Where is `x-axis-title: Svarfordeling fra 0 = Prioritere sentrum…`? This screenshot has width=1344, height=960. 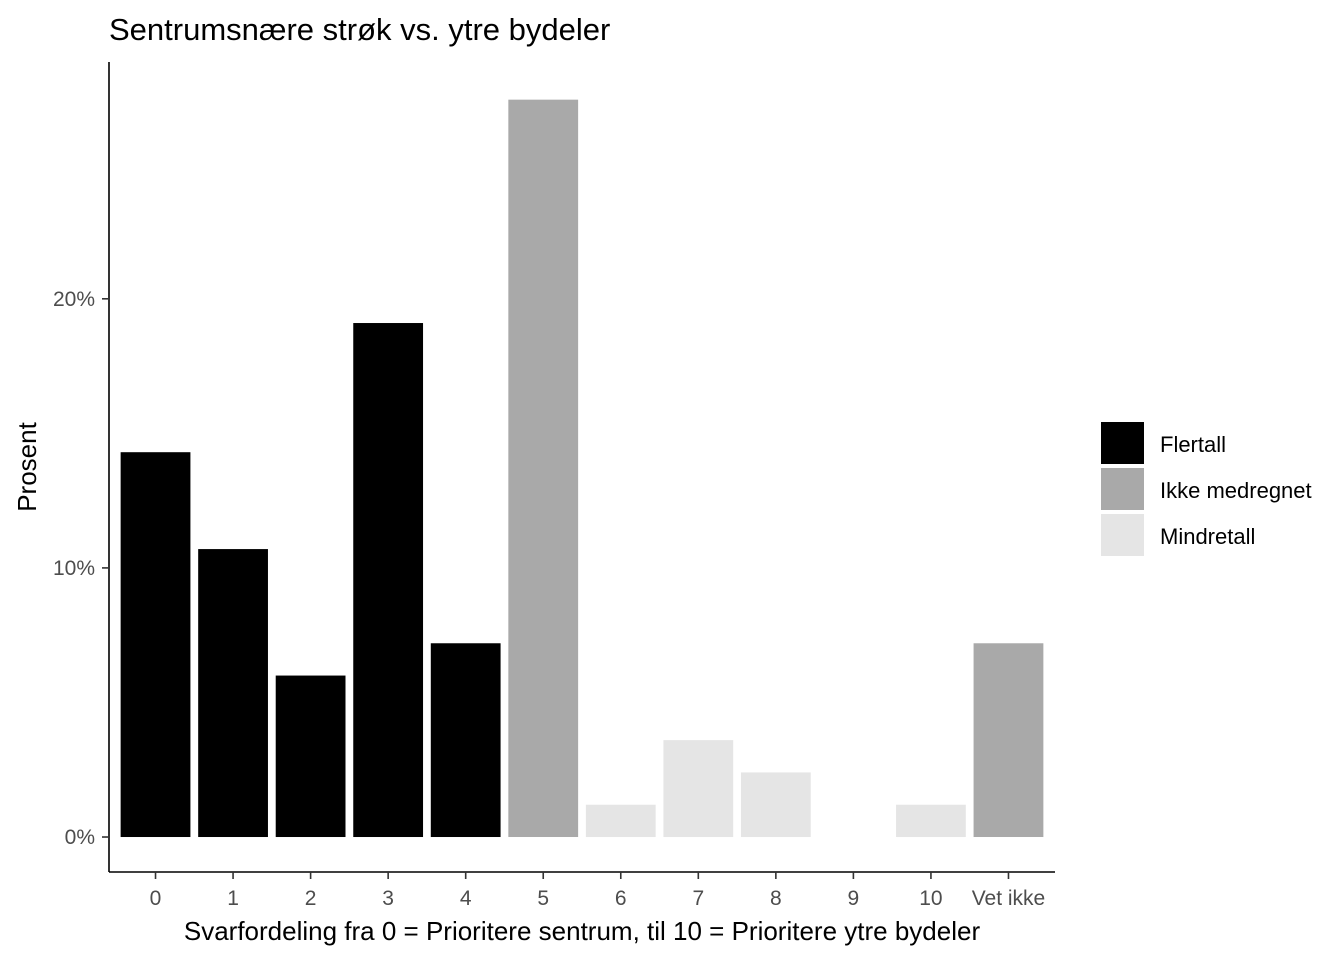
x-axis-title: Svarfordeling fra 0 = Prioritere sentrum… is located at coordinates (582, 931).